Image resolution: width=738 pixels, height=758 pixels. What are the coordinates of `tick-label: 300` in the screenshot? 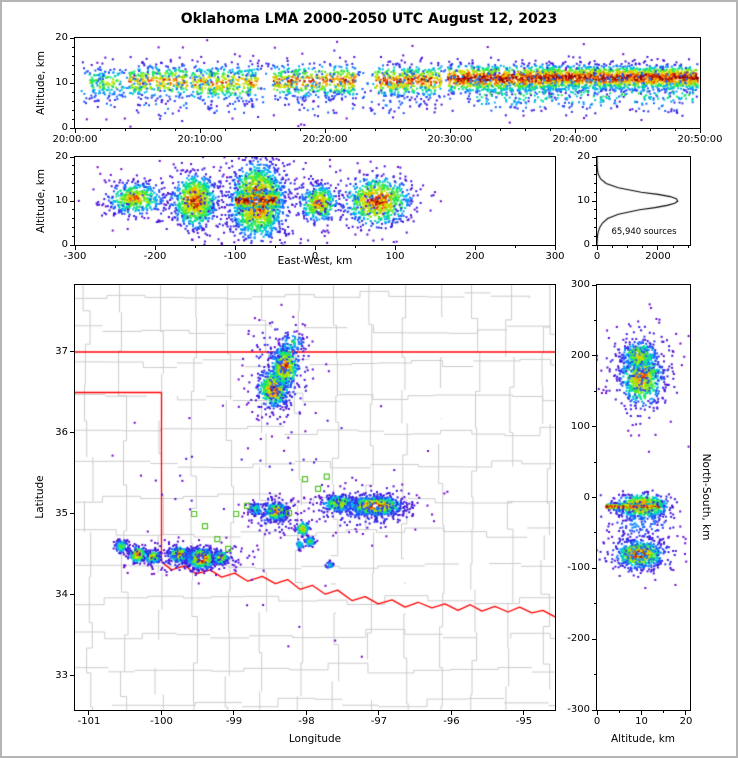 It's located at (555, 256).